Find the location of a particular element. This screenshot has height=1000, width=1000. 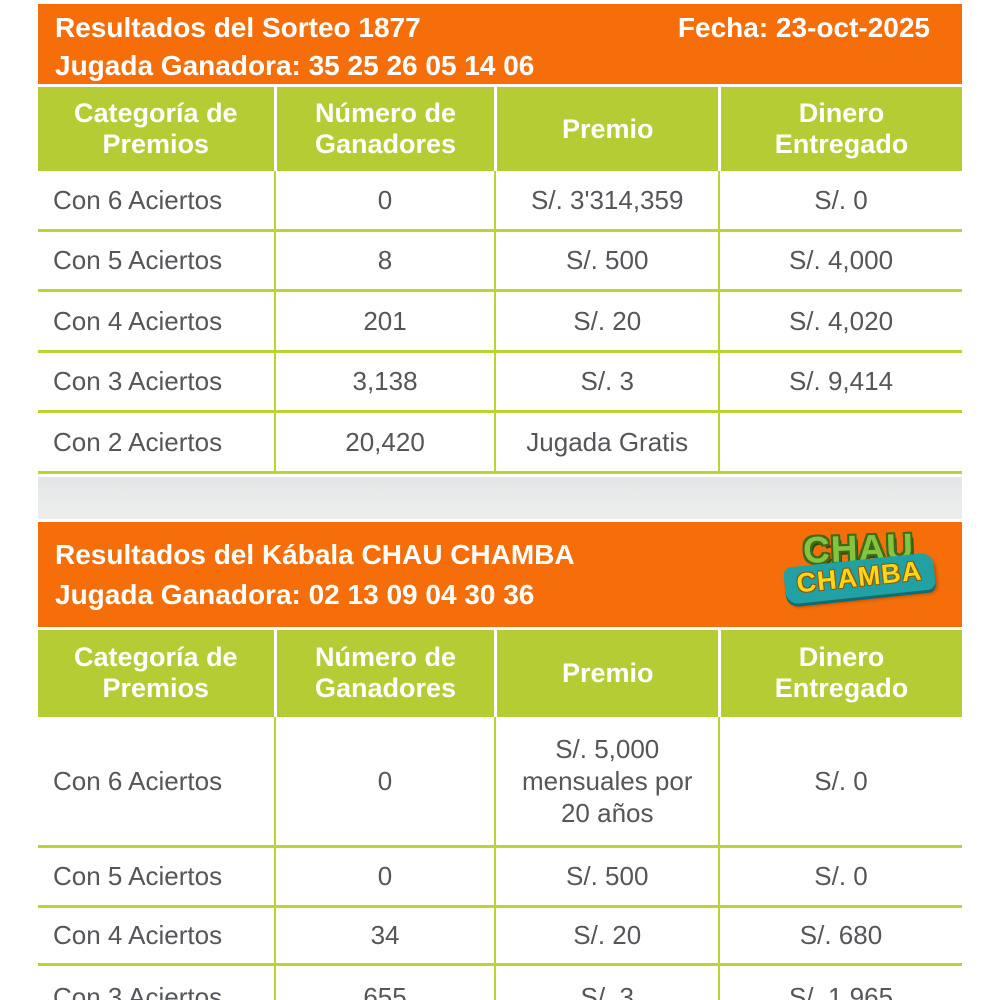

prize-cell: S/. 3'314,359 is located at coordinates (606, 200).